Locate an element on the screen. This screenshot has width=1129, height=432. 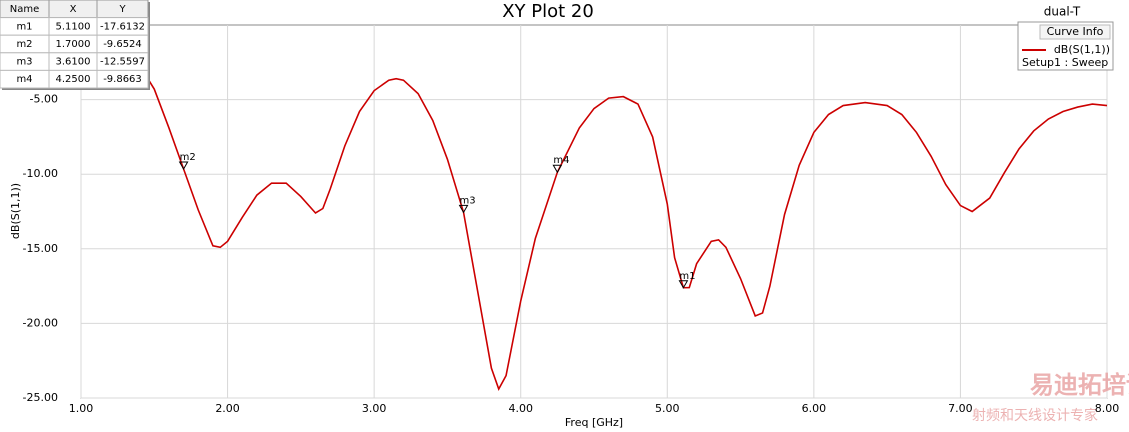
table-cell-text: -9.6524 is located at coordinates (122, 44).